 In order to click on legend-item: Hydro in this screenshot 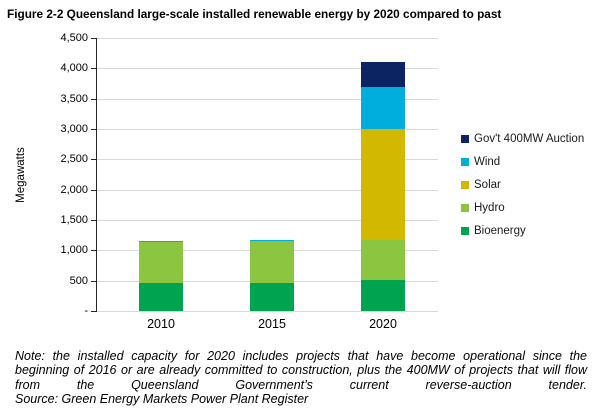, I will do `click(522, 208)`.